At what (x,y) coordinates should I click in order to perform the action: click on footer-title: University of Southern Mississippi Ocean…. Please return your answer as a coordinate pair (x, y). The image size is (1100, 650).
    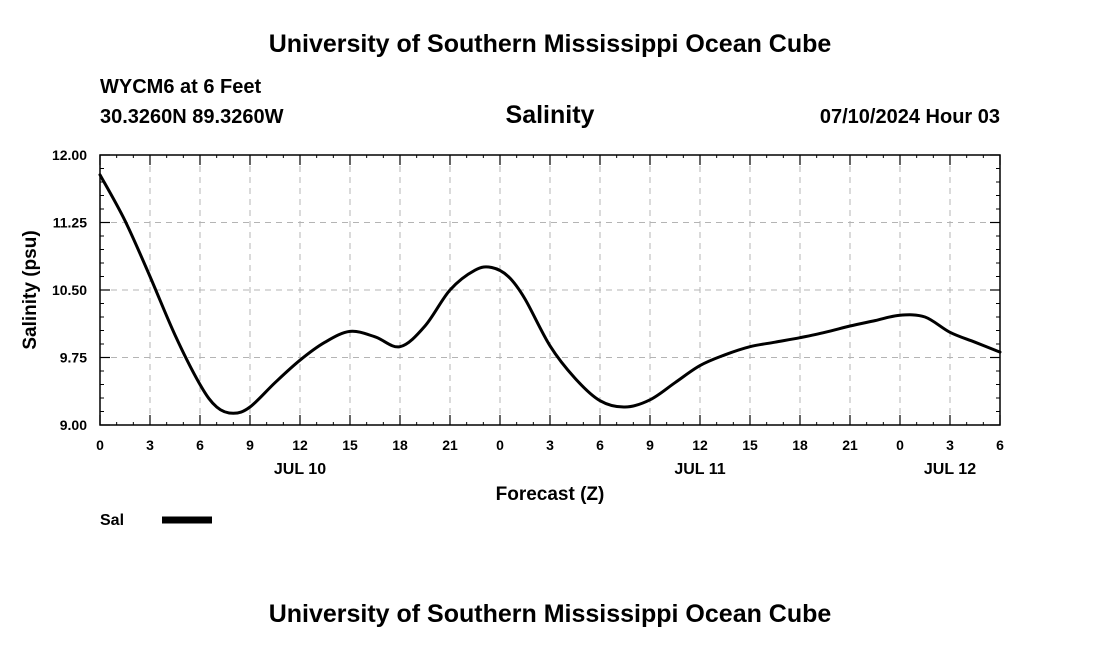
    Looking at the image, I should click on (550, 614).